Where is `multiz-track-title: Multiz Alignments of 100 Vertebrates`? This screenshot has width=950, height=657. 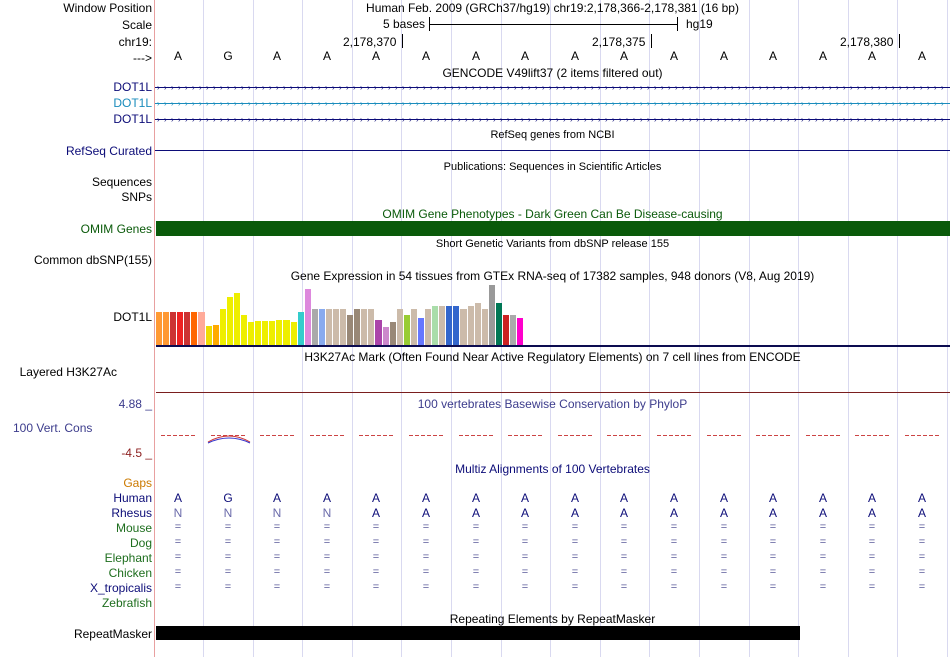 multiz-track-title: Multiz Alignments of 100 Vertebrates is located at coordinates (552, 469).